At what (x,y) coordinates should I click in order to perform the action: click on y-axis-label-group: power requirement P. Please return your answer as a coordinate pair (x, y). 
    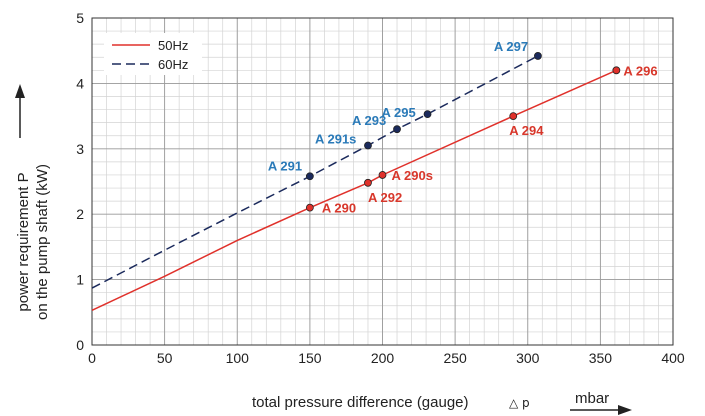
    Looking at the image, I should click on (23, 241).